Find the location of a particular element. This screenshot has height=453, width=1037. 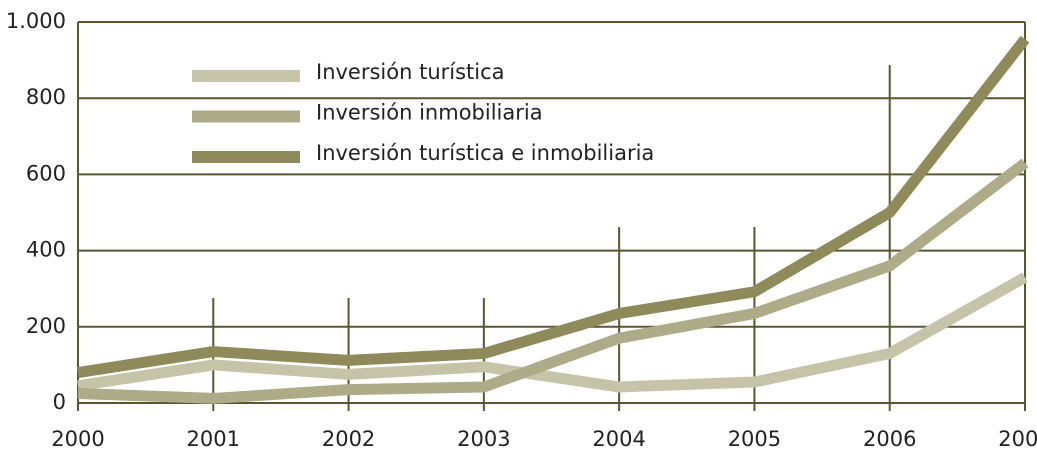

y-tick-label: 600 is located at coordinates (46, 173).